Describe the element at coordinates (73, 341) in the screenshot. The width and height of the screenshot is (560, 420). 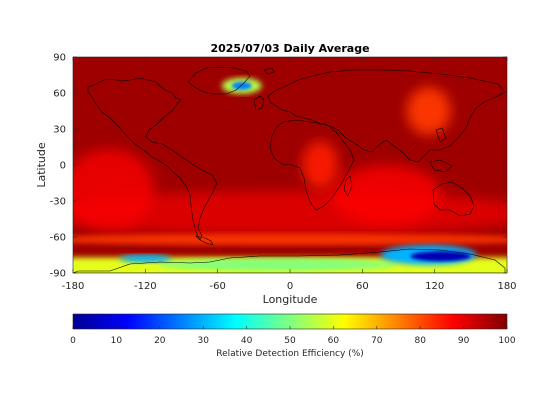
I see `colorbar-tick-label: 0` at that location.